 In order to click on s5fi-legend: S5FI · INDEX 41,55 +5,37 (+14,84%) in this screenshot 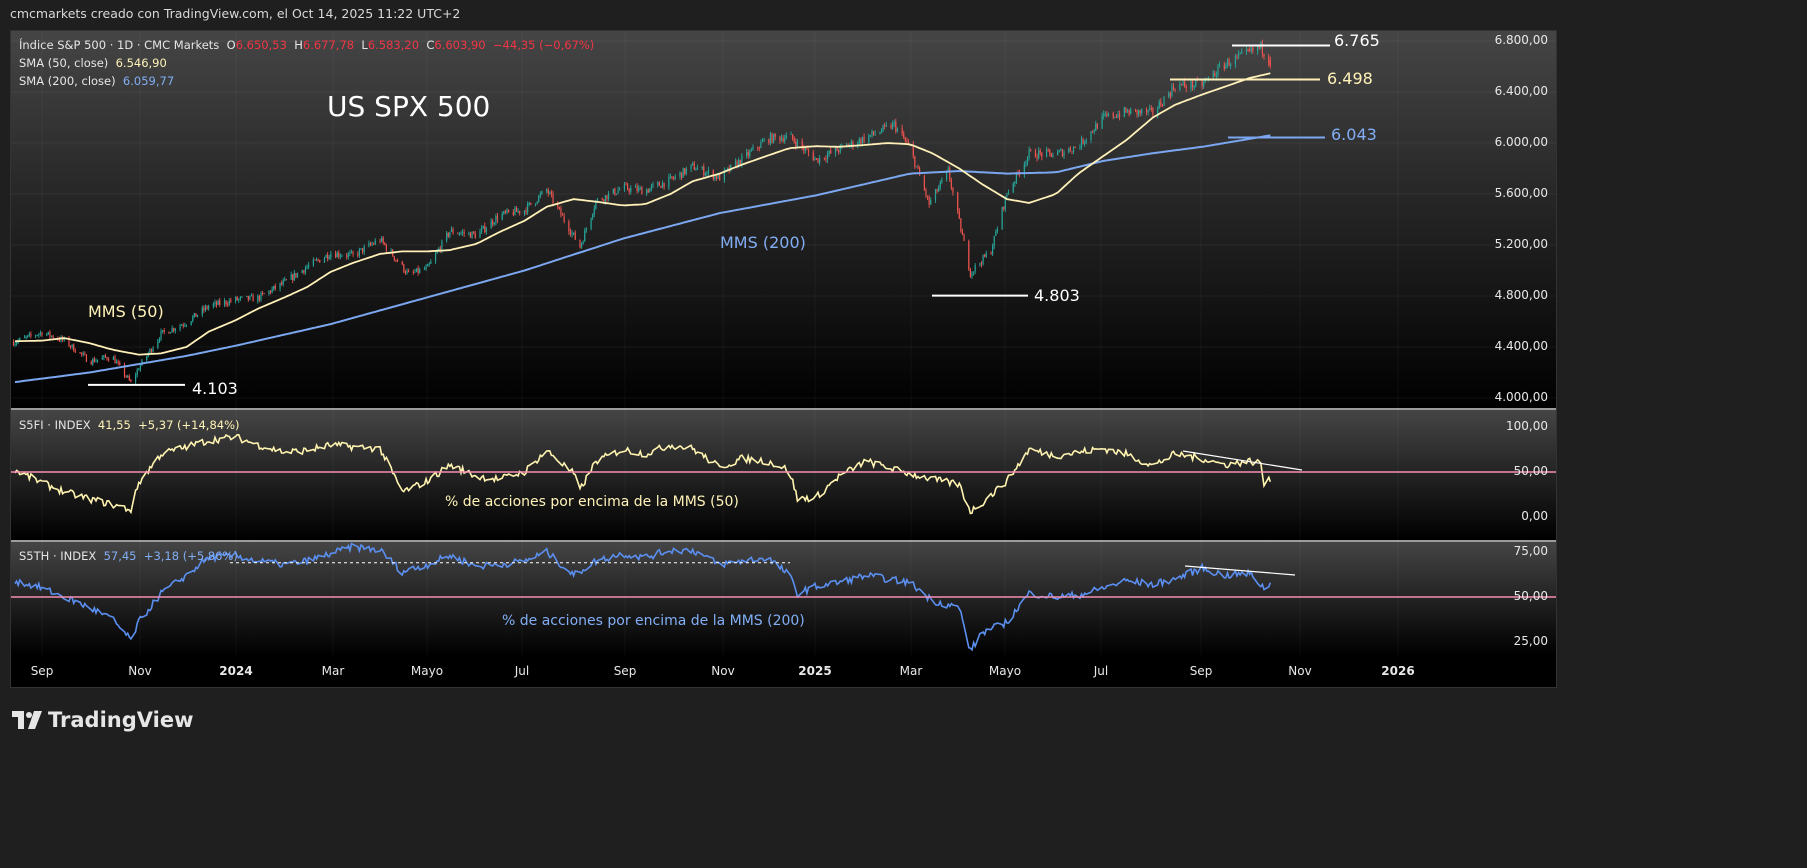, I will do `click(129, 425)`.